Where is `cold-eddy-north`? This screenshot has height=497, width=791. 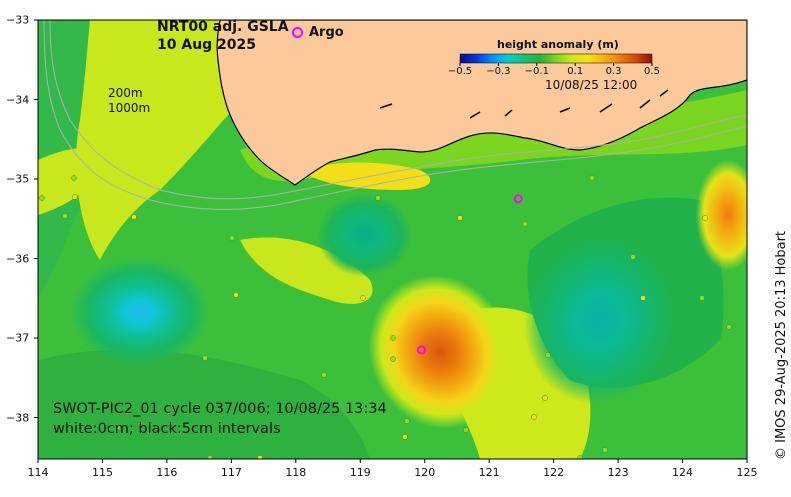 cold-eddy-north is located at coordinates (365, 235).